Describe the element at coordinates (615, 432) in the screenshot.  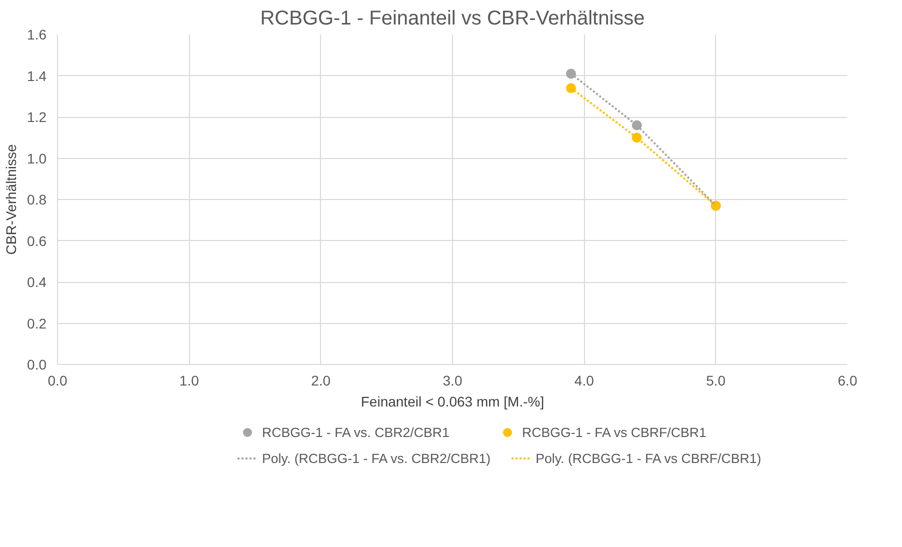
I see `legend-label: RCBGG-1 - FA vs CBRF/CBR1` at that location.